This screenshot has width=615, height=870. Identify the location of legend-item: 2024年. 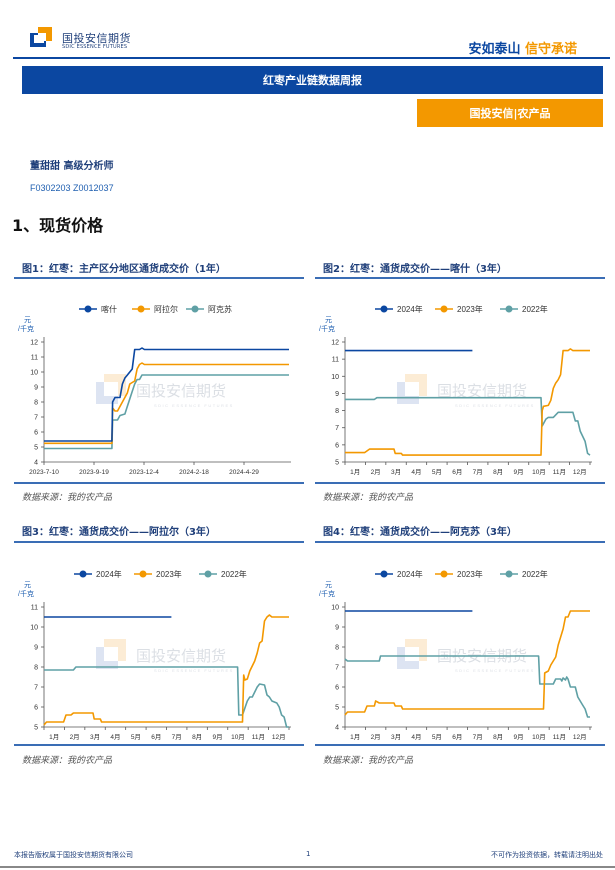
(98, 574).